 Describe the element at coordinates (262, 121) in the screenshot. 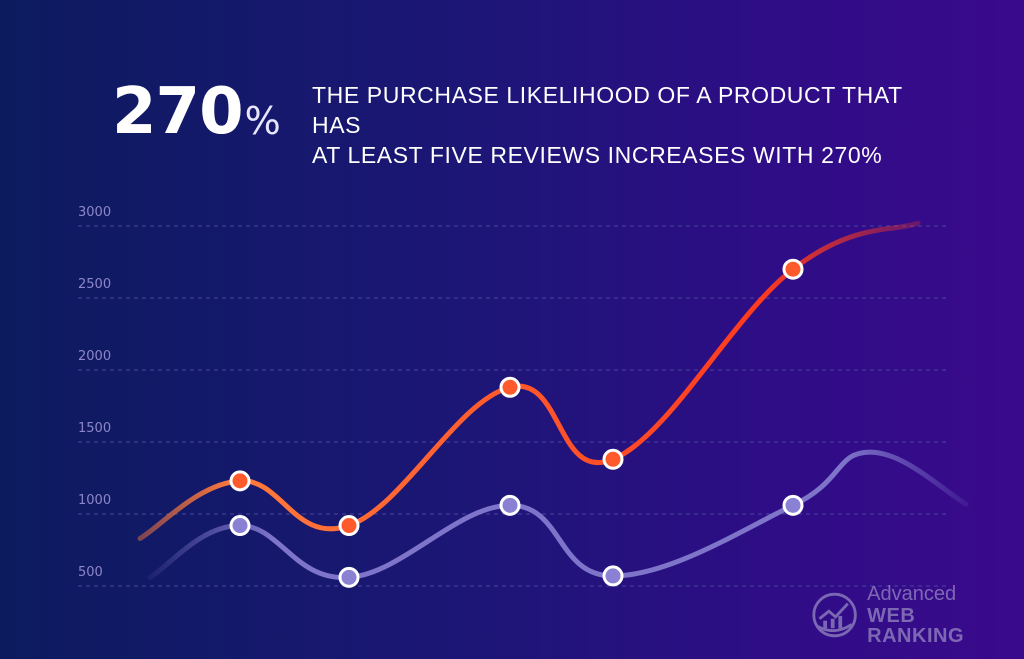

I see `headline-unit: %` at that location.